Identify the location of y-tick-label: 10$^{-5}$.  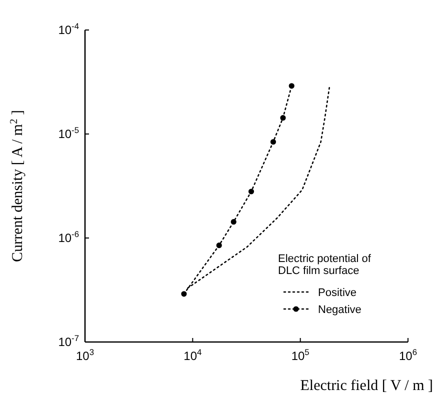
(69, 133).